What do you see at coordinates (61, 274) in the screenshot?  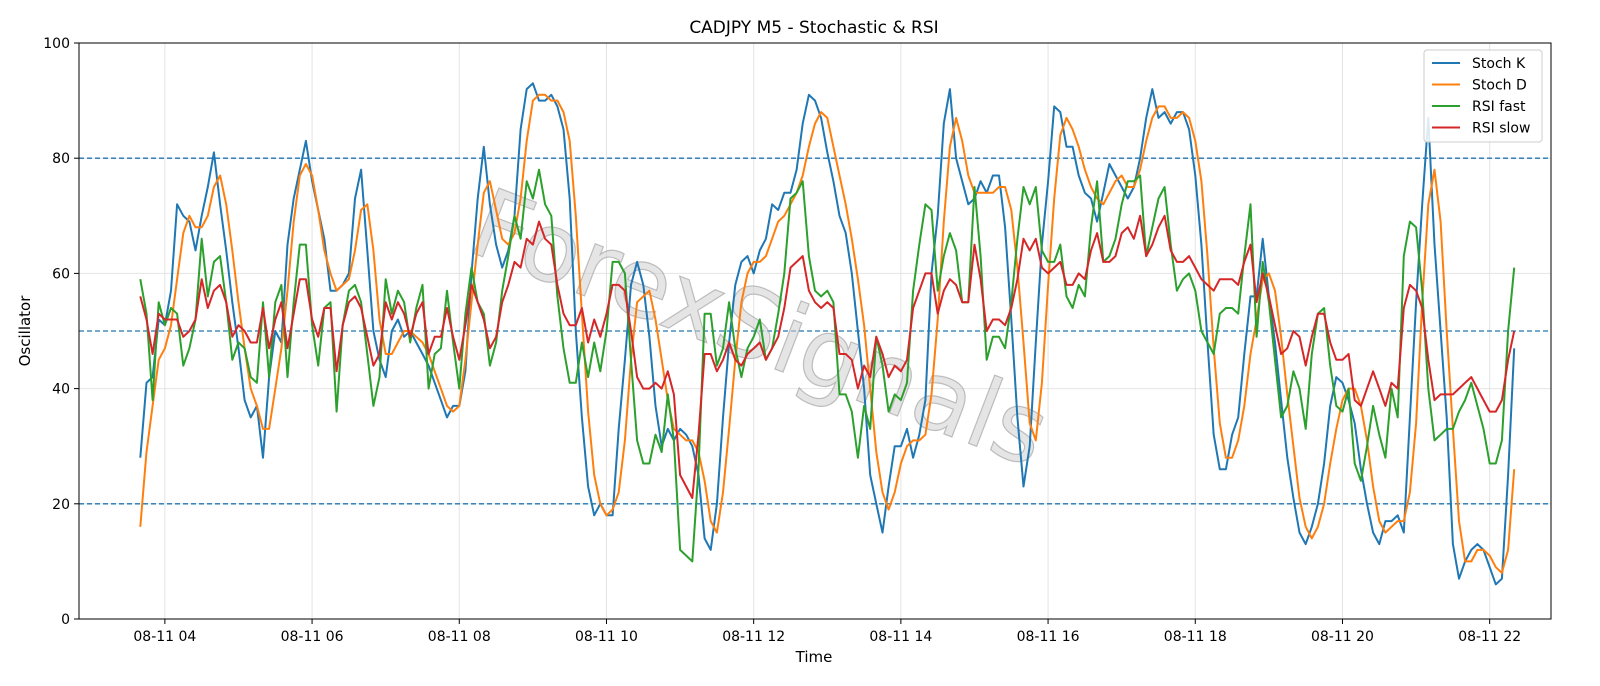 I see `y-tick-label: 60` at bounding box center [61, 274].